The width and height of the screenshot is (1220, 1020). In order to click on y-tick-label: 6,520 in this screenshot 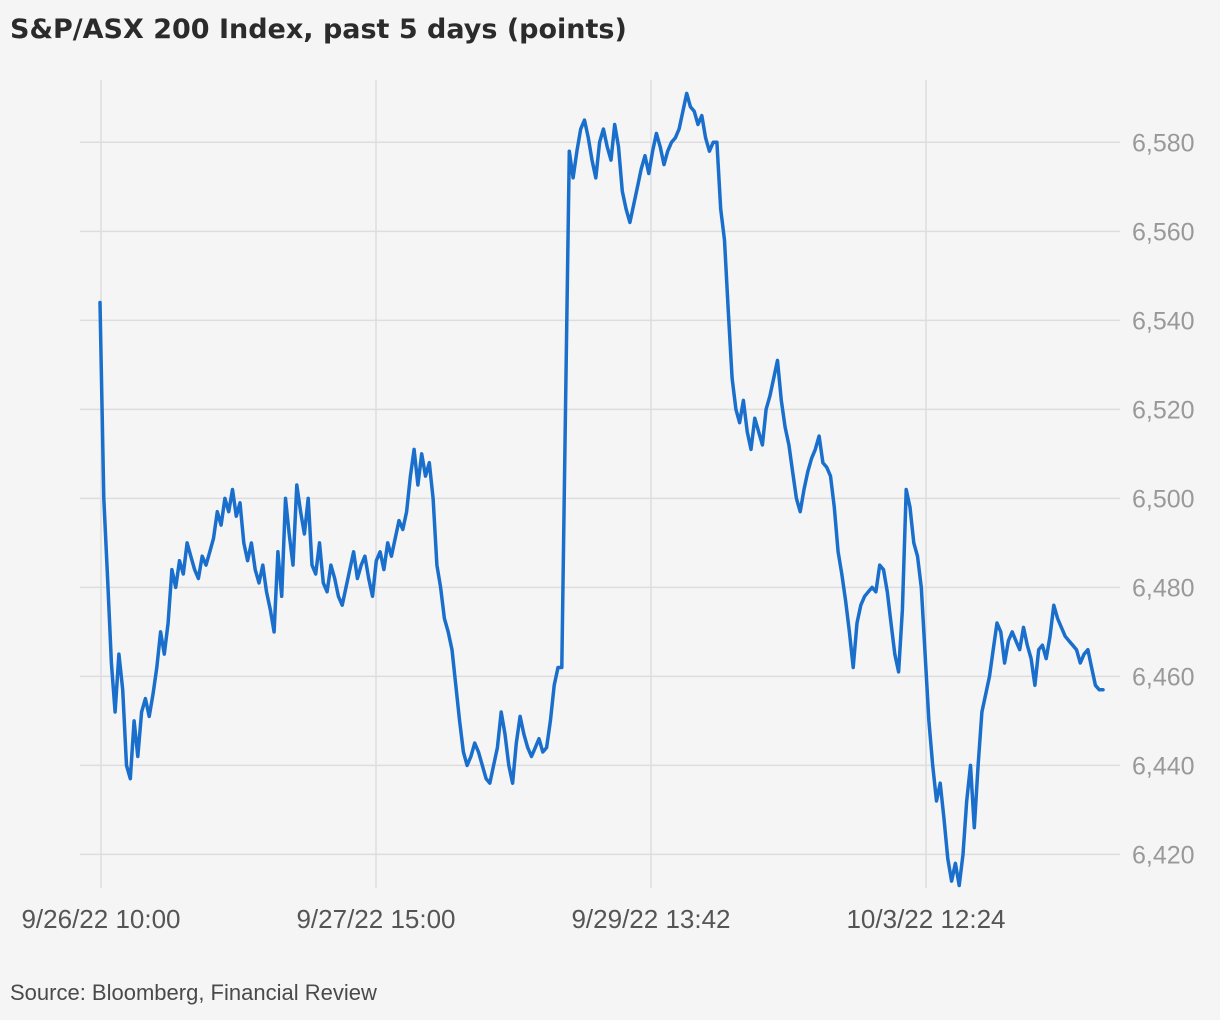, I will do `click(1163, 410)`.